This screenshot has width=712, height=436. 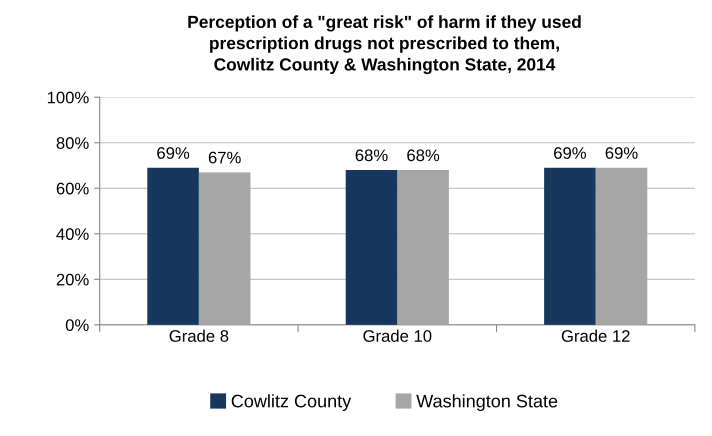 I want to click on x-tick-label: Grade 10, so click(x=397, y=336).